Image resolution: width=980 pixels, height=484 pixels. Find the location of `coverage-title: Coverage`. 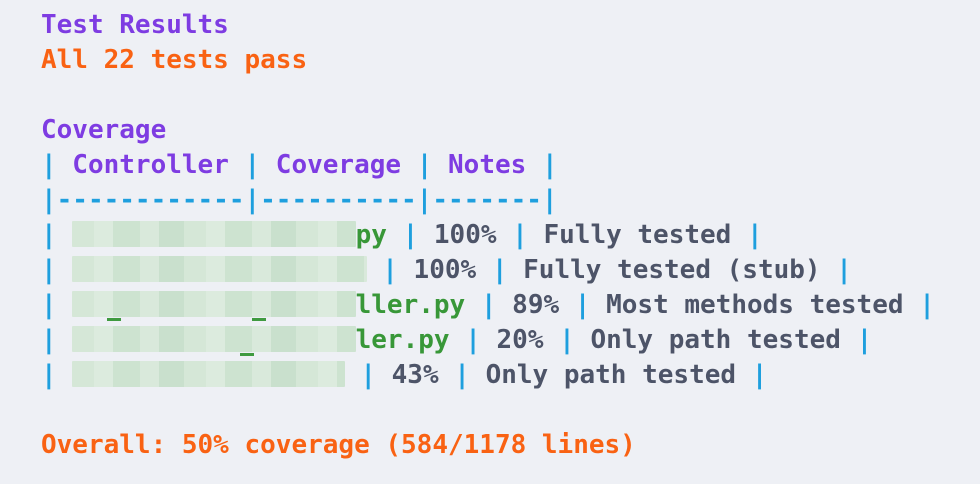

coverage-title: Coverage is located at coordinates (104, 130).